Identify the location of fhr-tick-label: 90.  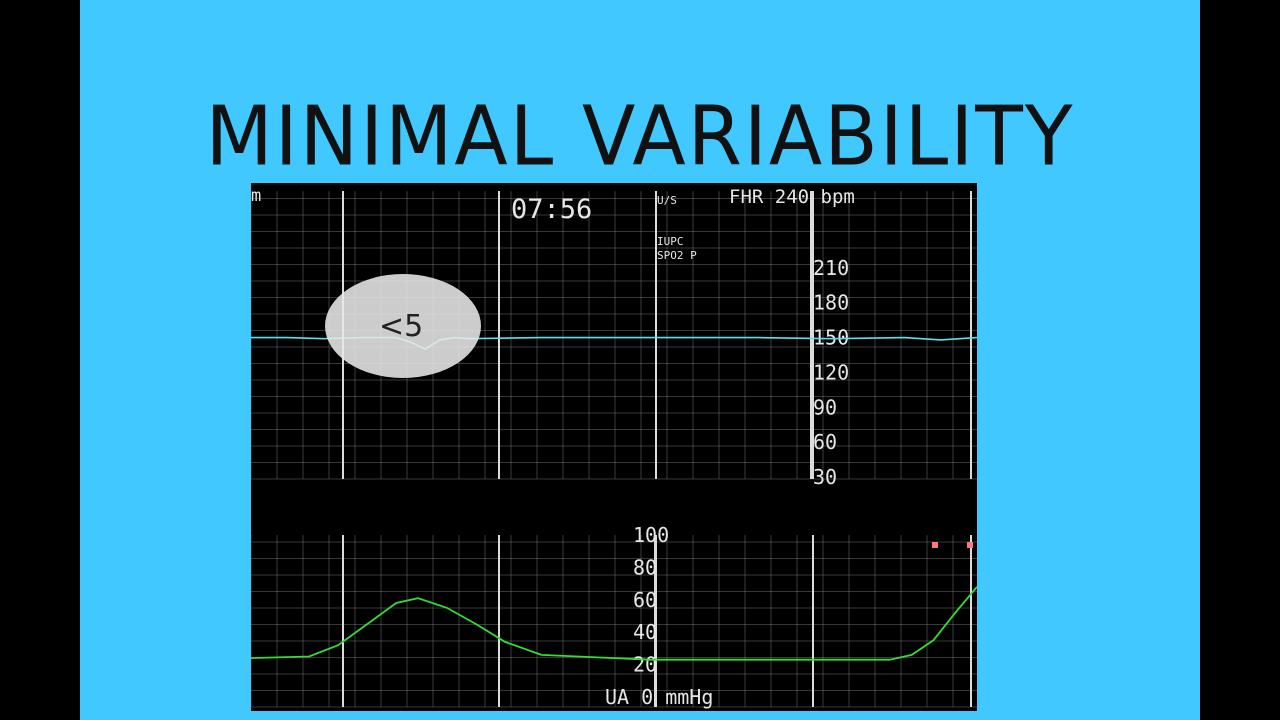
(825, 407).